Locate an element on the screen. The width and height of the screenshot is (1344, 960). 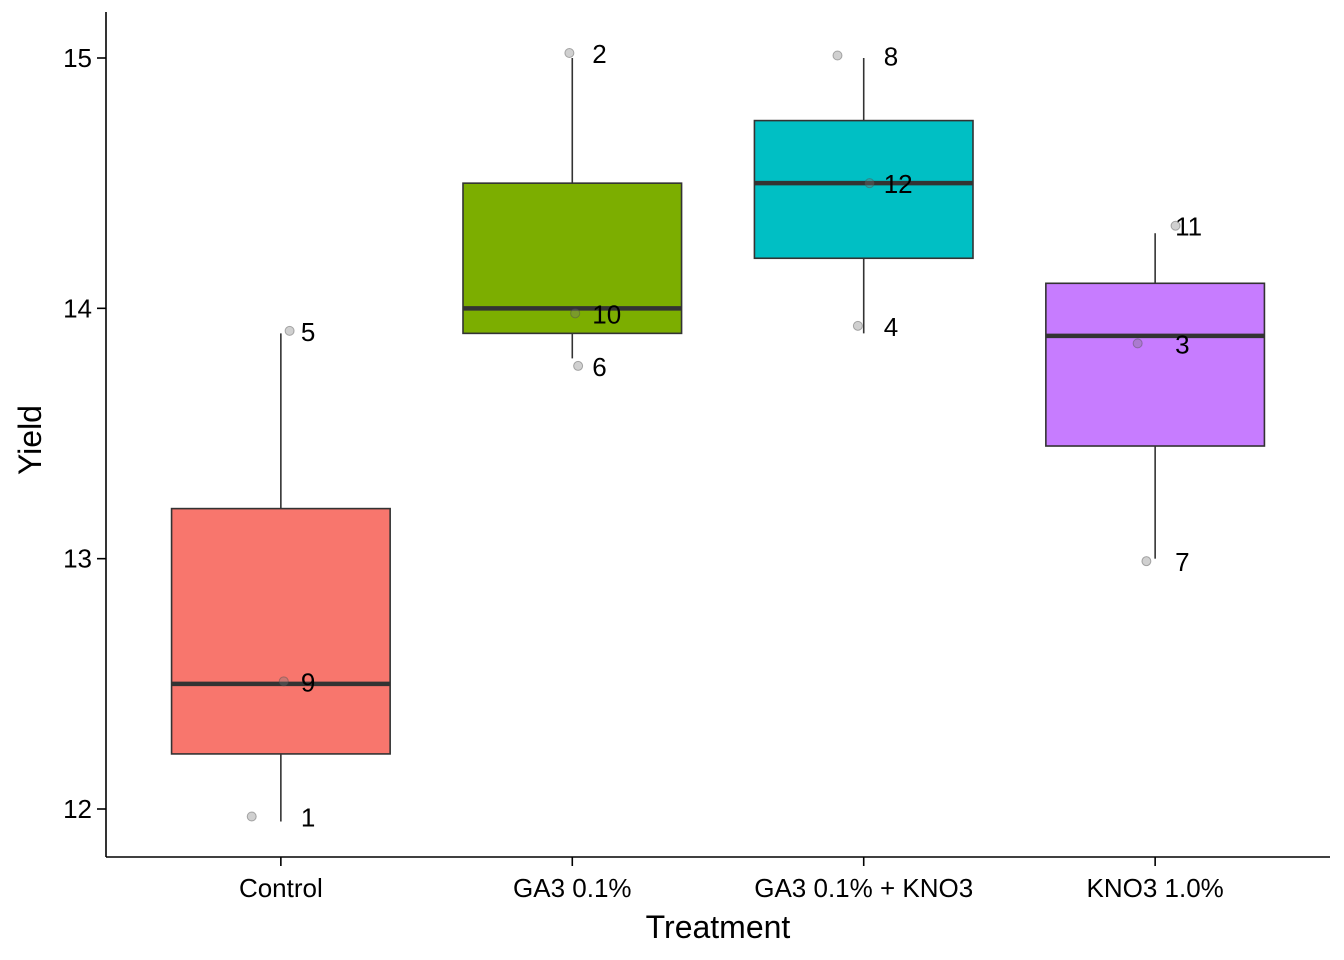
point-label-11: 11 is located at coordinates (1188, 227).